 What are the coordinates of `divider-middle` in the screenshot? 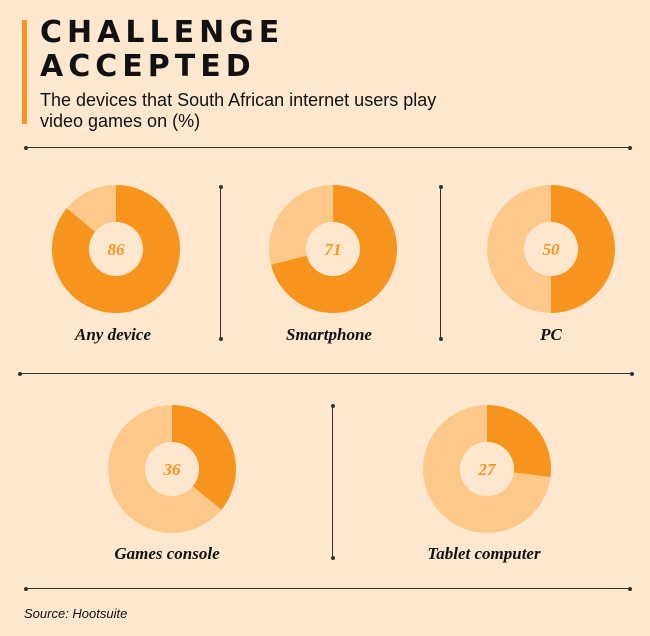 It's located at (326, 373).